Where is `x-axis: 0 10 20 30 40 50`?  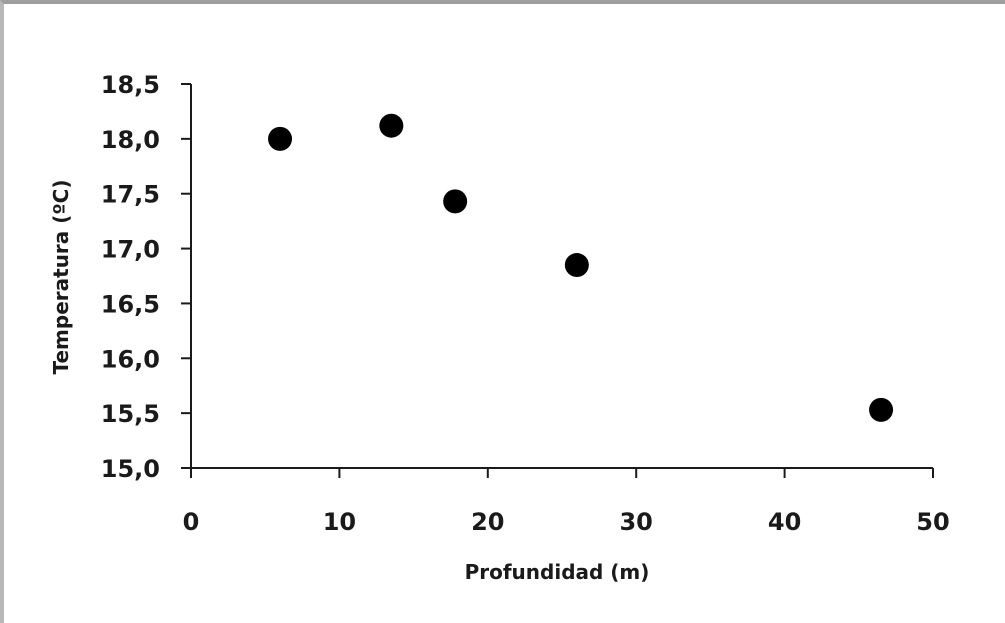
x-axis: 0 10 20 30 40 50 is located at coordinates (566, 501).